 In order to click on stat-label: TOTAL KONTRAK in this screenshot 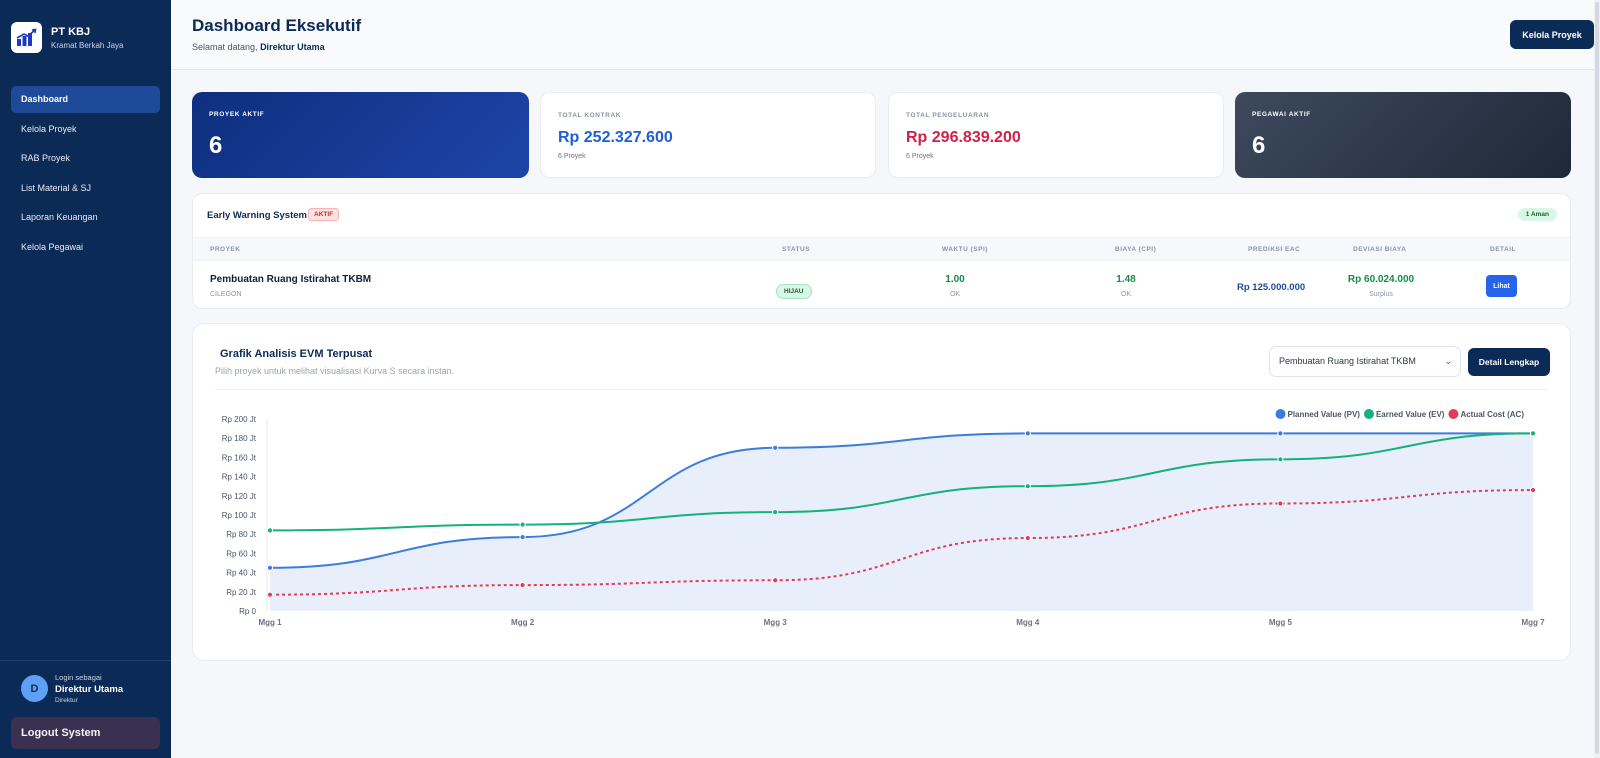, I will do `click(590, 115)`.